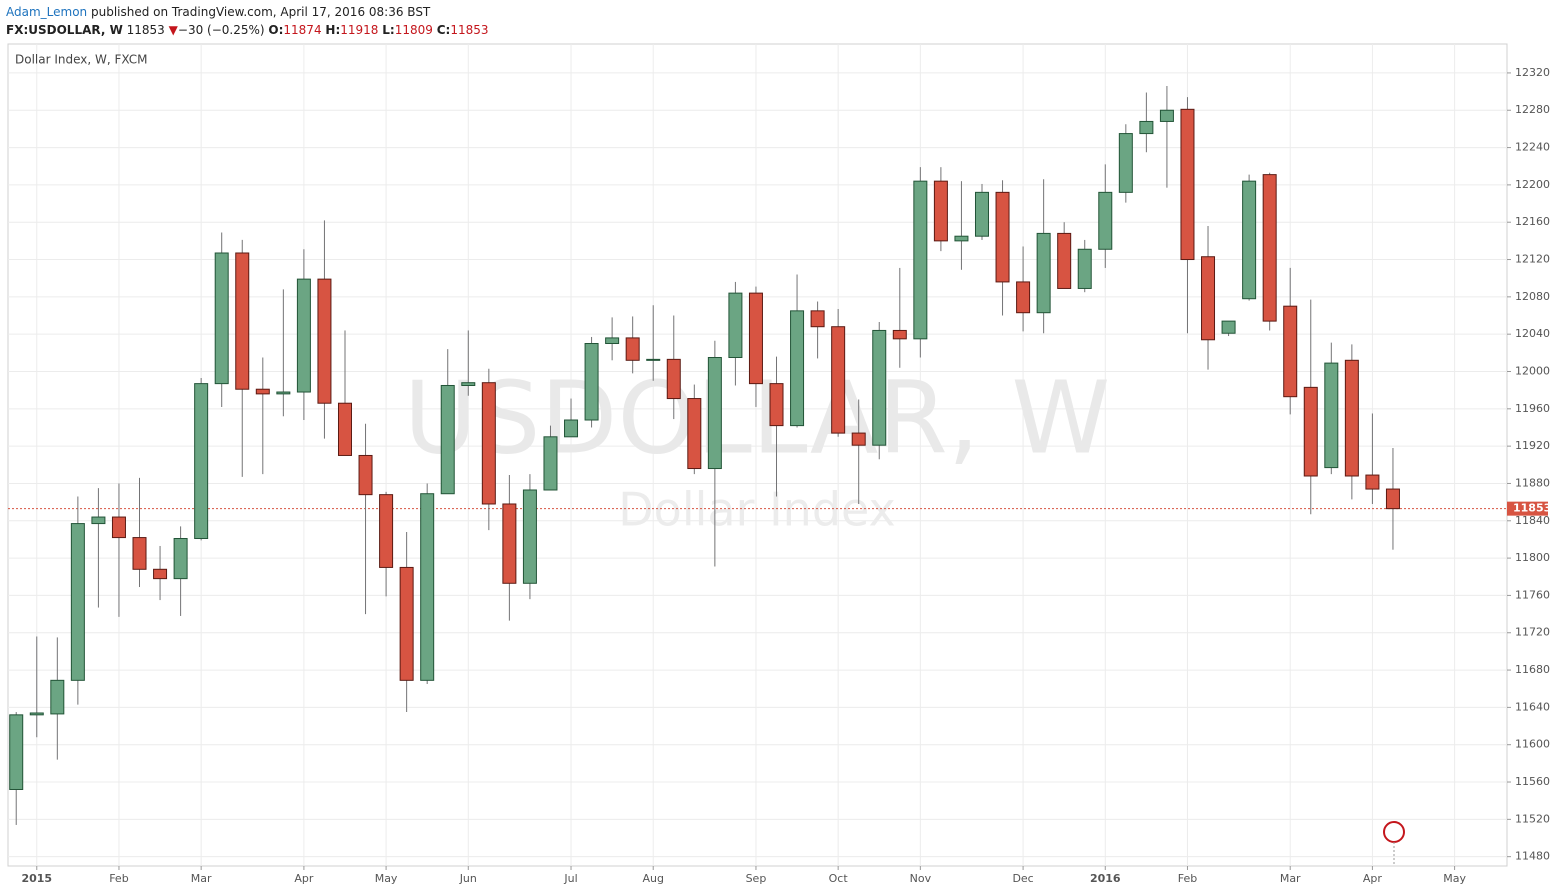  Describe the element at coordinates (1532, 744) in the screenshot. I see `y-tick-label: 11600` at that location.